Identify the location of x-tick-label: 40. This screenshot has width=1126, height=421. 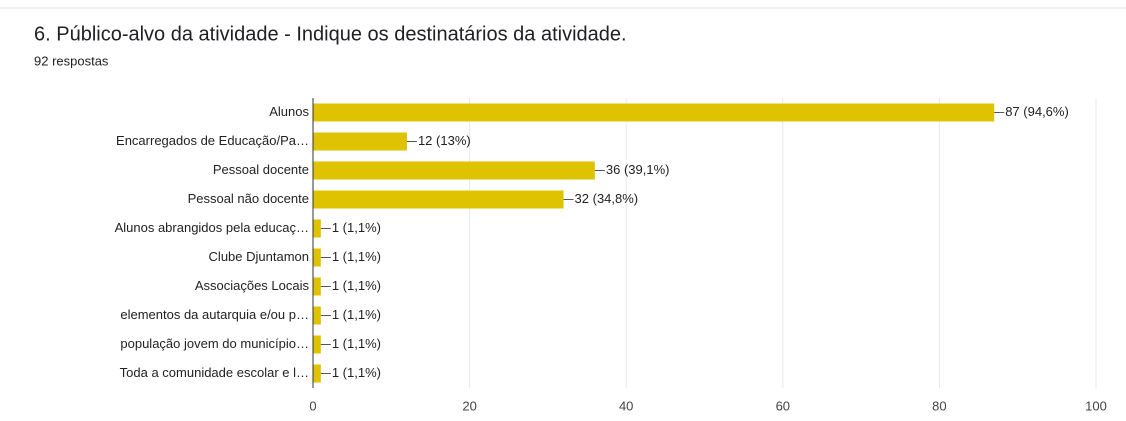
(626, 405).